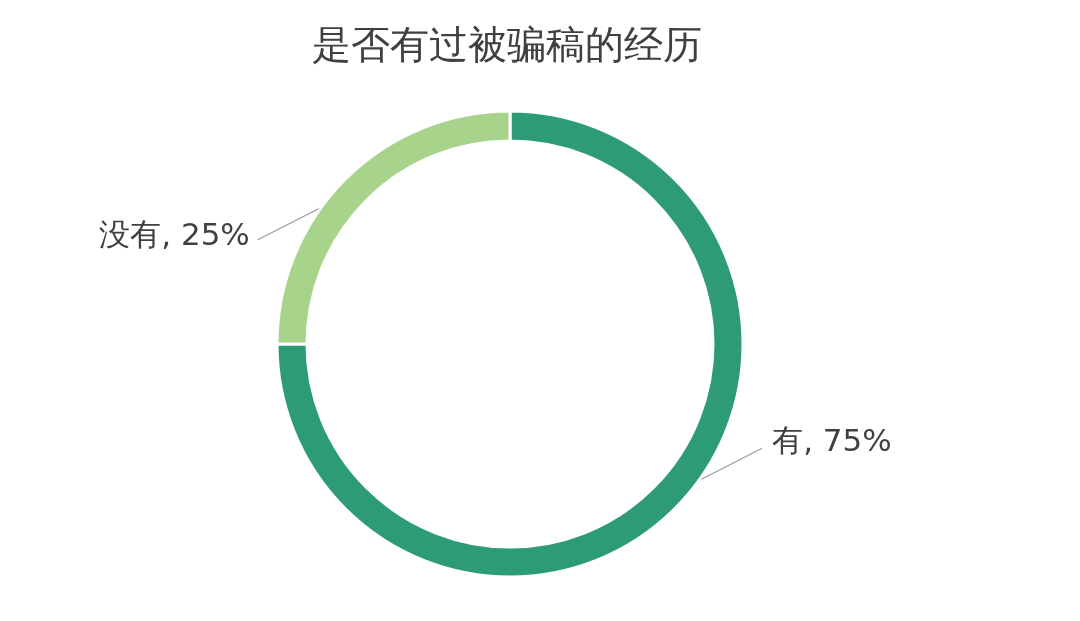 This screenshot has height=621, width=1080. I want to click on slice-label: 没有, so click(130, 233).